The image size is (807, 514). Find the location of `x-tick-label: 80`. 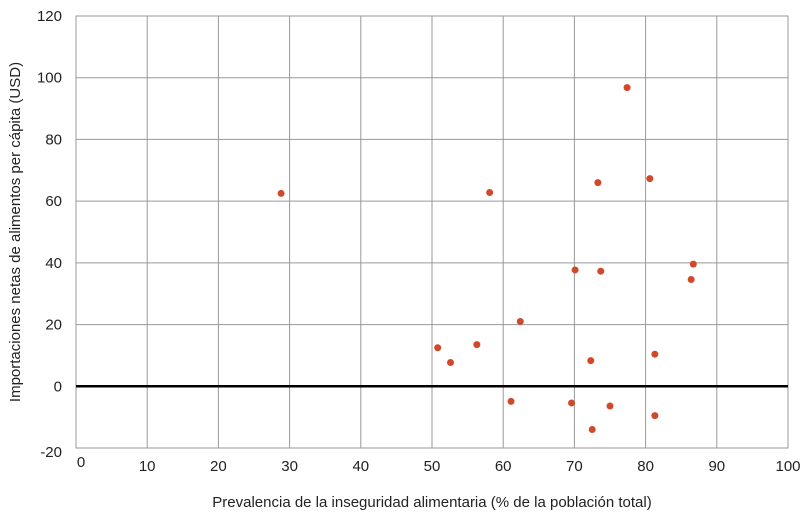

x-tick-label: 80 is located at coordinates (645, 466).